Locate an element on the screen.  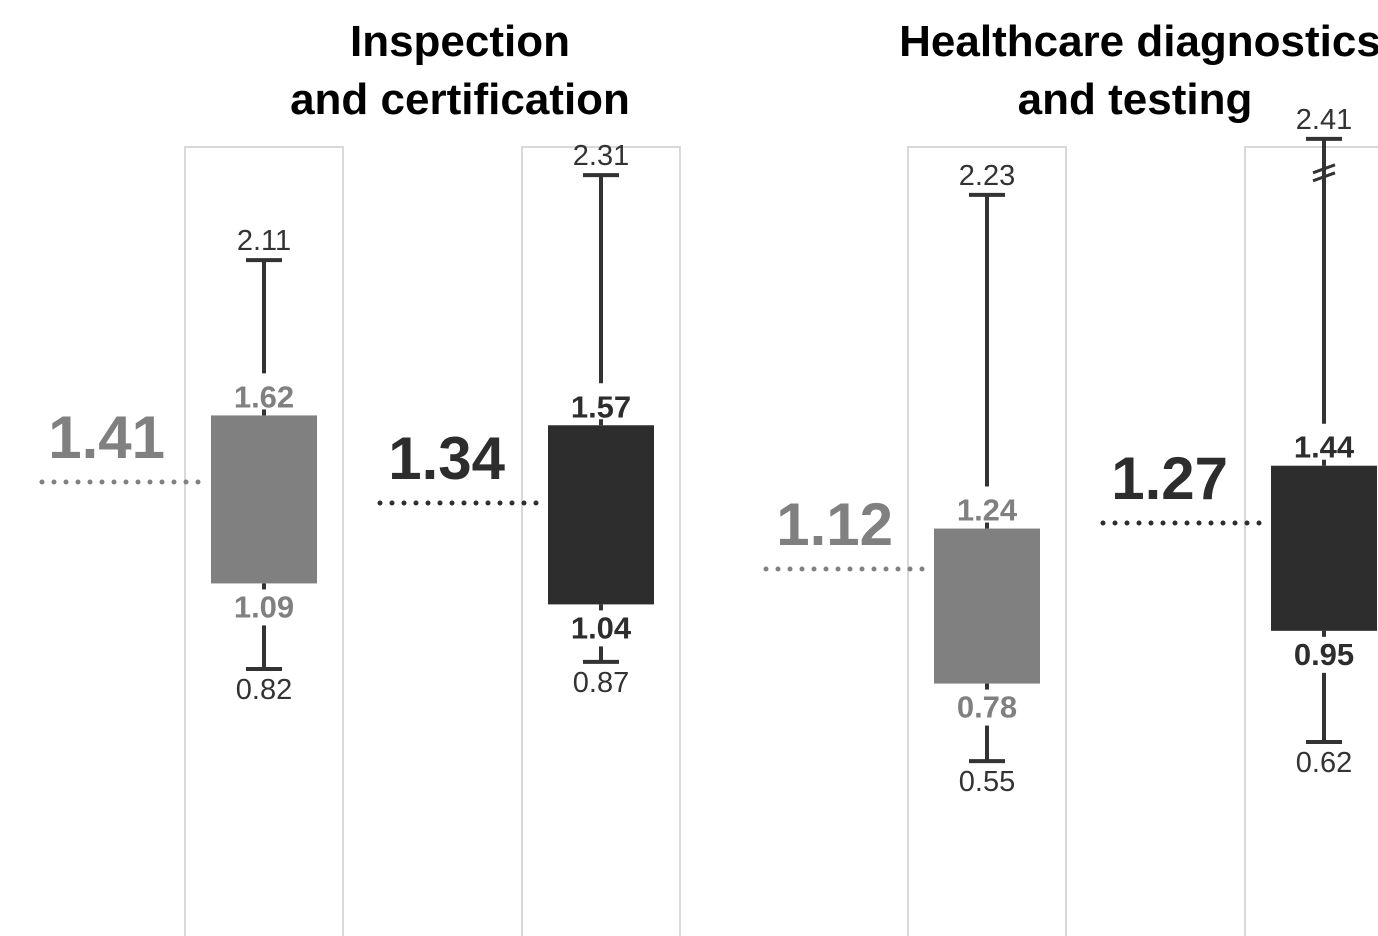
group-title-inspection-line1: Inspection is located at coordinates (460, 41).